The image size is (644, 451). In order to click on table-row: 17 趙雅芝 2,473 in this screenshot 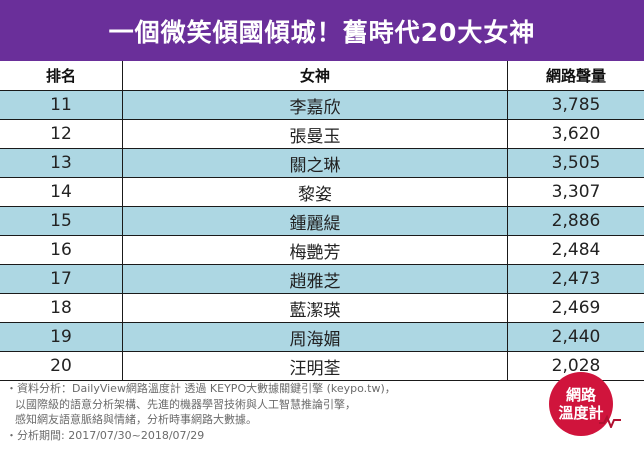, I will do `click(322, 279)`.